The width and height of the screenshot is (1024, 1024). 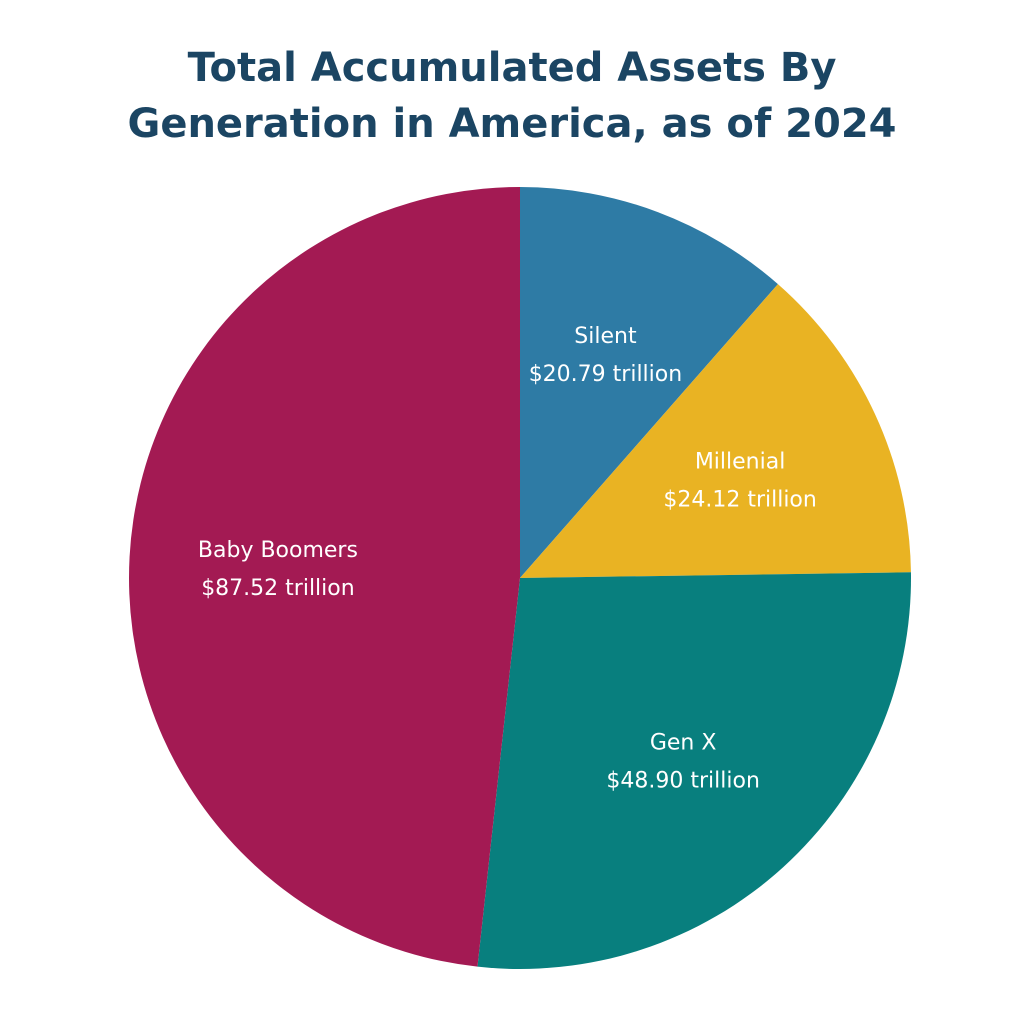 I want to click on slice-label-gen-x: Gen X, so click(x=683, y=742).